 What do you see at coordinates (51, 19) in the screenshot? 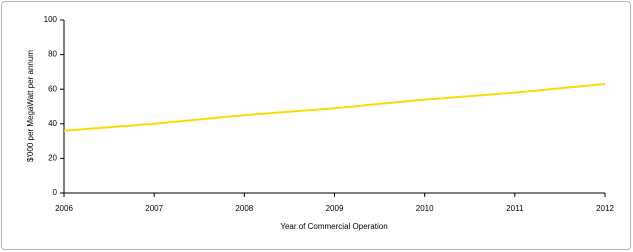
I see `y-tick-label: 100` at bounding box center [51, 19].